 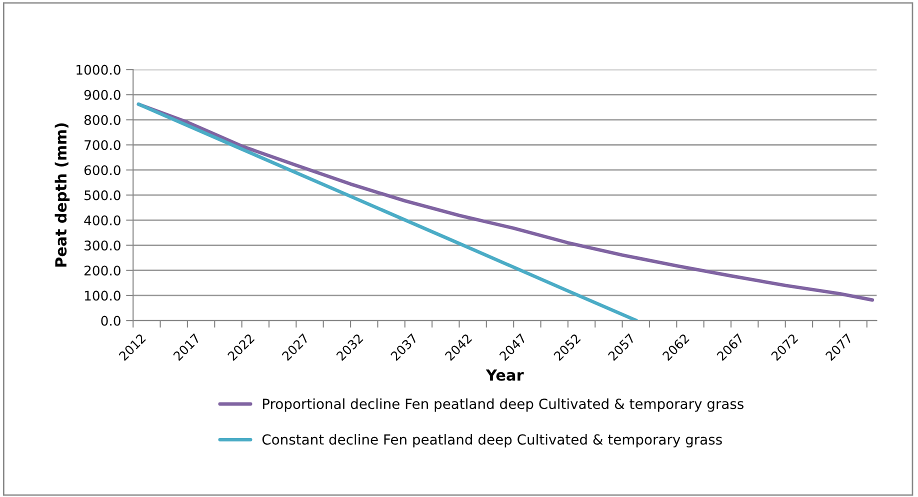 I want to click on y-tick-label: 200.0, so click(x=102, y=271).